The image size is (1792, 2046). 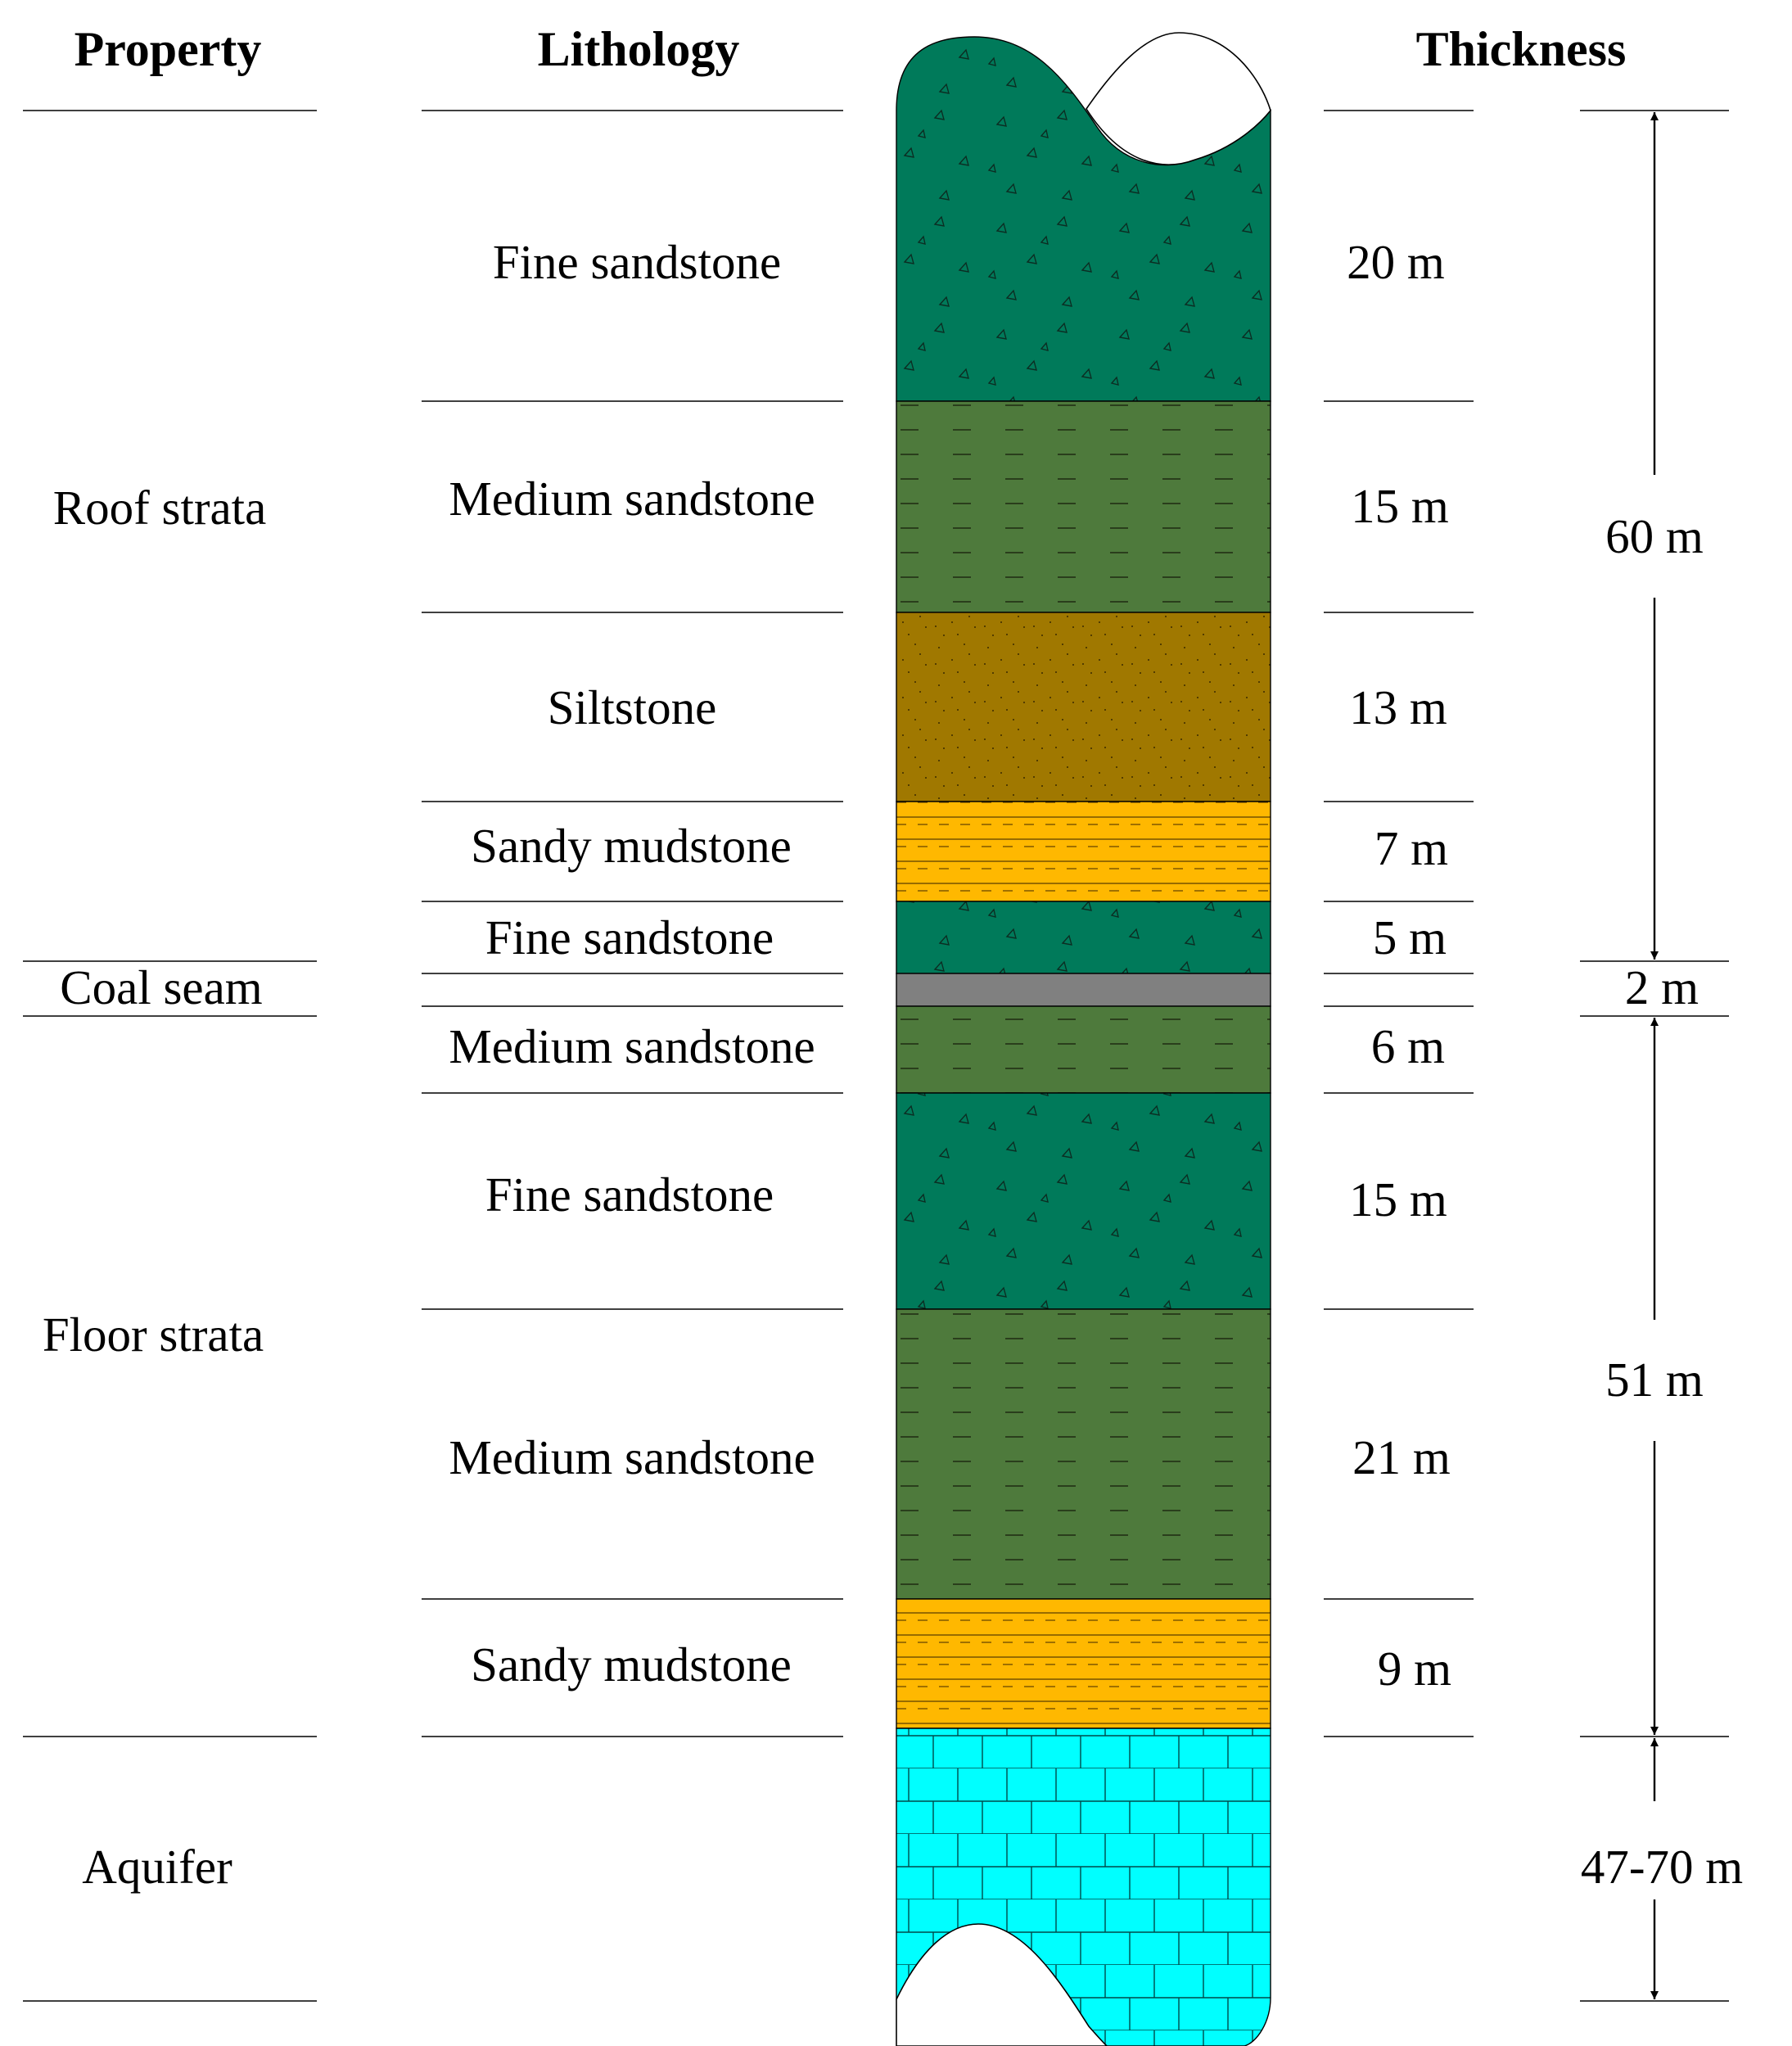 I want to click on group-thickness-label: 47-70 m, so click(x=1662, y=1867).